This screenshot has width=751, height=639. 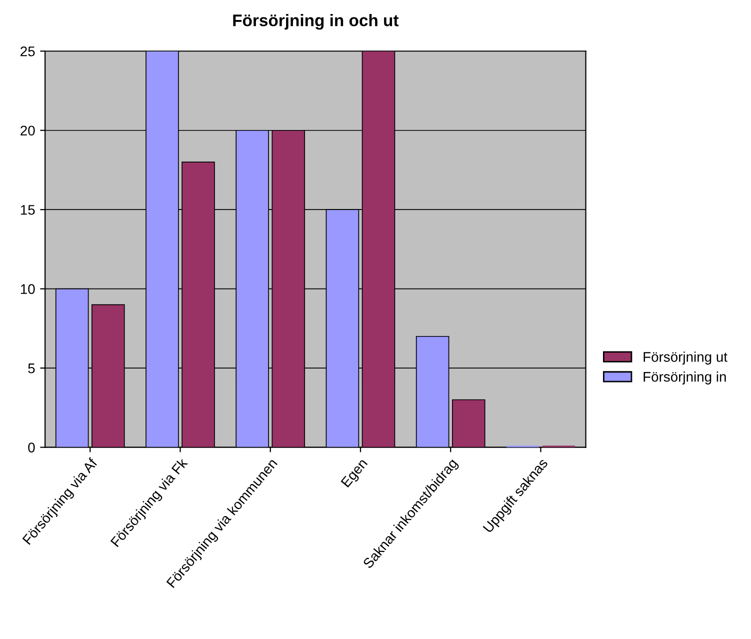 What do you see at coordinates (685, 378) in the screenshot?
I see `legend-label: Försörjning in` at bounding box center [685, 378].